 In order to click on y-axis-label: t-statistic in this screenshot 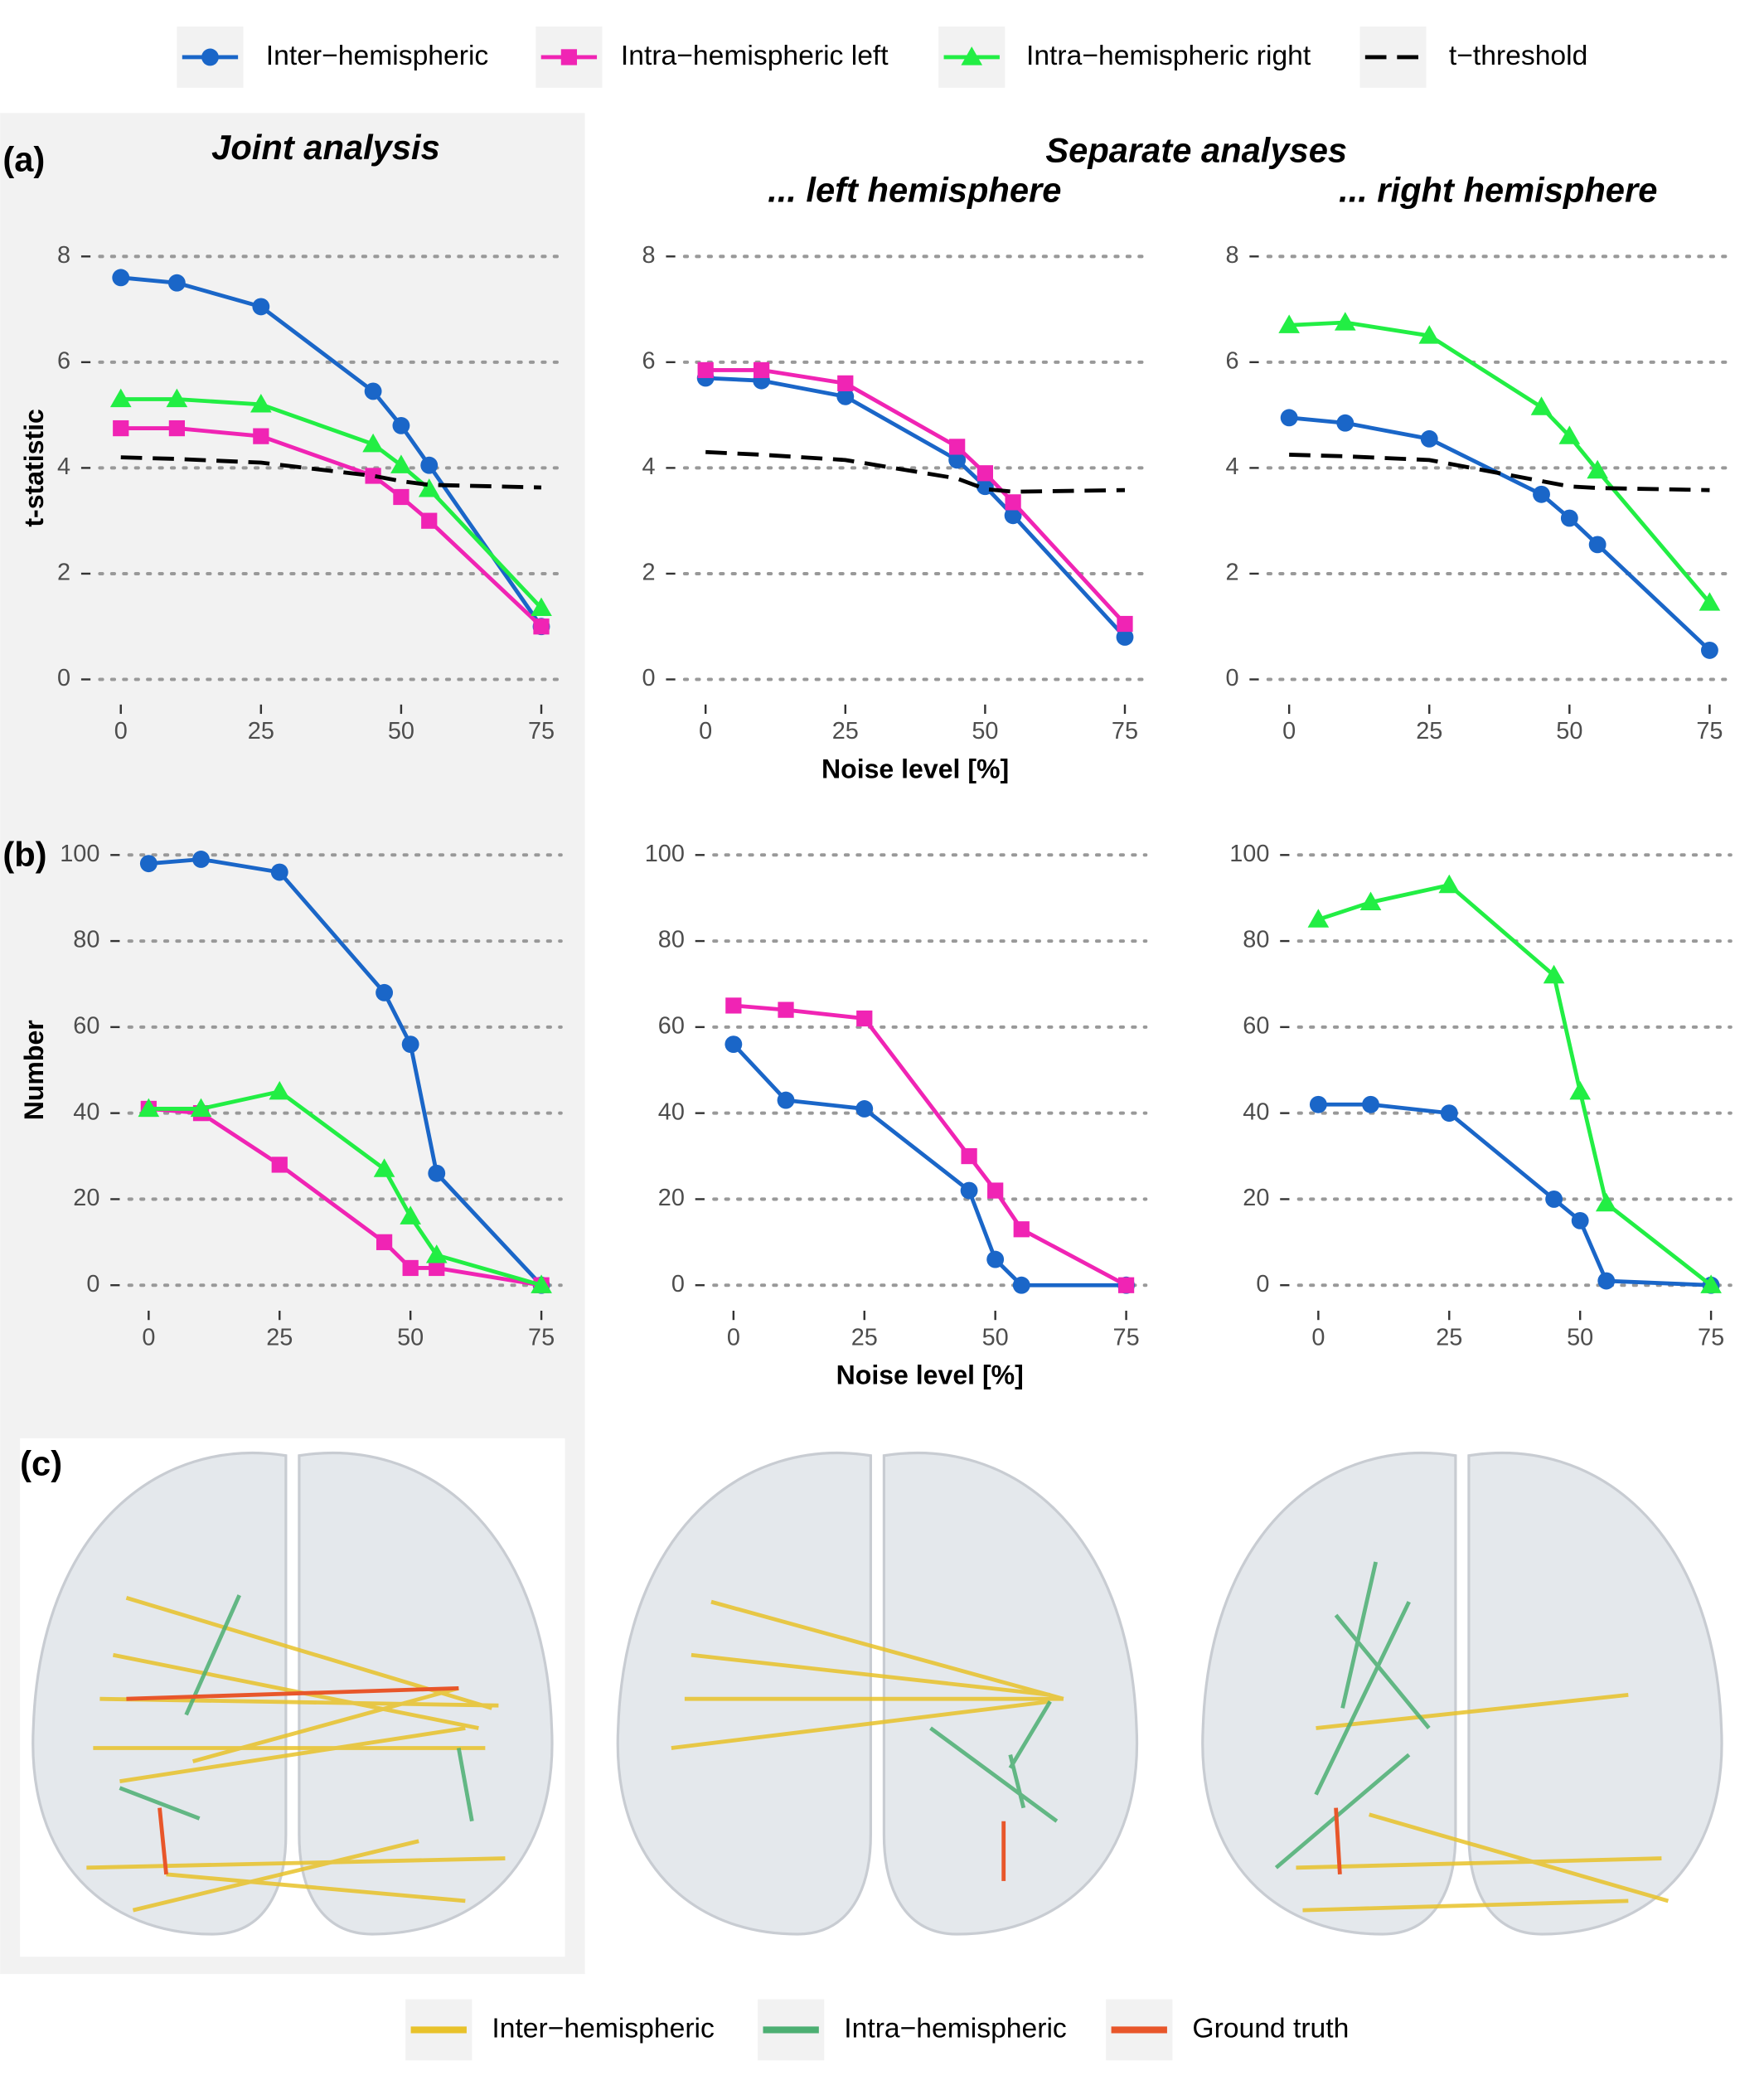, I will do `click(34, 467)`.